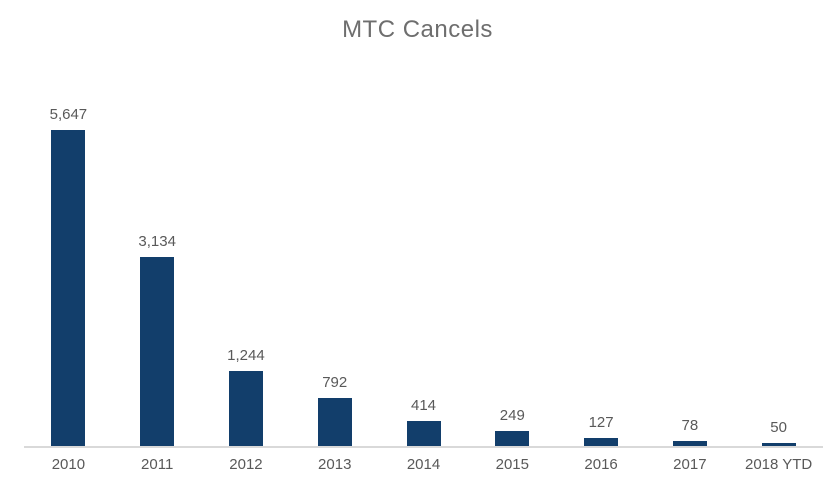 The width and height of the screenshot is (835, 501). What do you see at coordinates (334, 422) in the screenshot?
I see `bar-2013` at bounding box center [334, 422].